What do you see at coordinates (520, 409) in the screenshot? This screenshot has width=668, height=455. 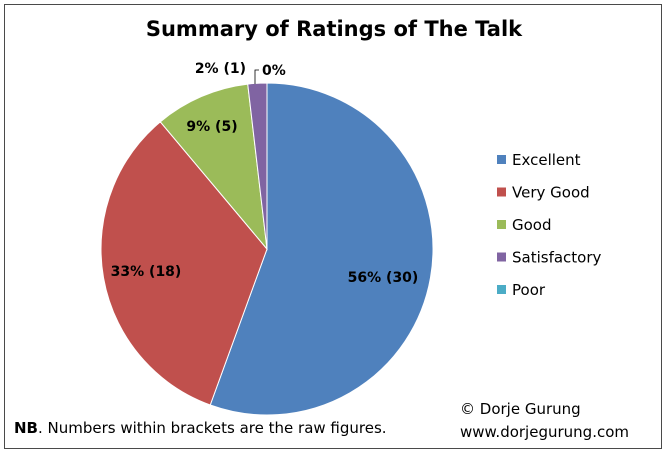 I see `copyright-text: © Dorje Gurung` at bounding box center [520, 409].